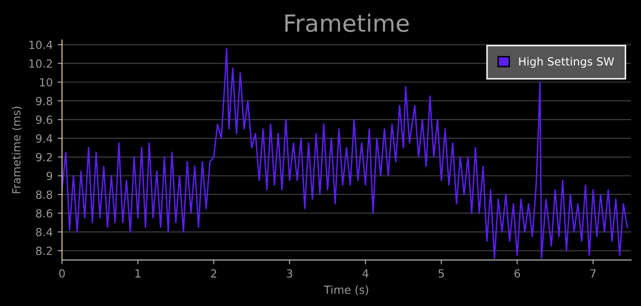 This screenshot has width=641, height=306. I want to click on y-tick-label: 8.8, so click(44, 194).